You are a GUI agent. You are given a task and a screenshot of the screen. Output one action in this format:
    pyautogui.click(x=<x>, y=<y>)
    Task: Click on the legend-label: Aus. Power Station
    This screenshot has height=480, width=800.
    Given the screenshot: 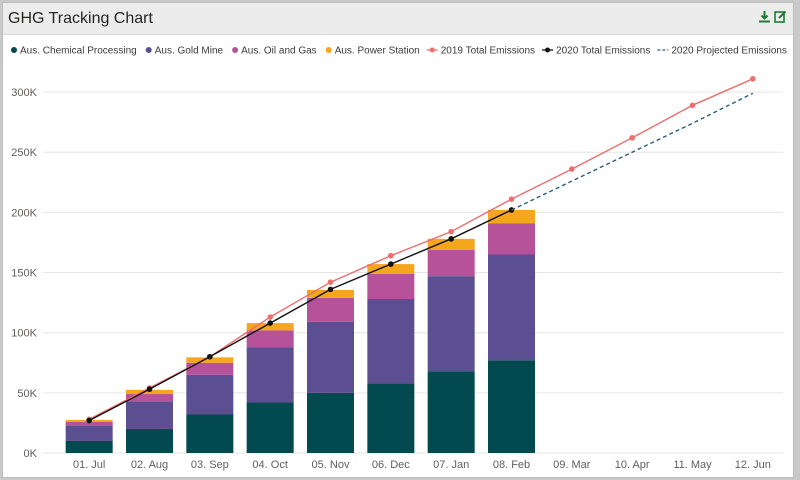 What is the action you would take?
    pyautogui.click(x=377, y=51)
    